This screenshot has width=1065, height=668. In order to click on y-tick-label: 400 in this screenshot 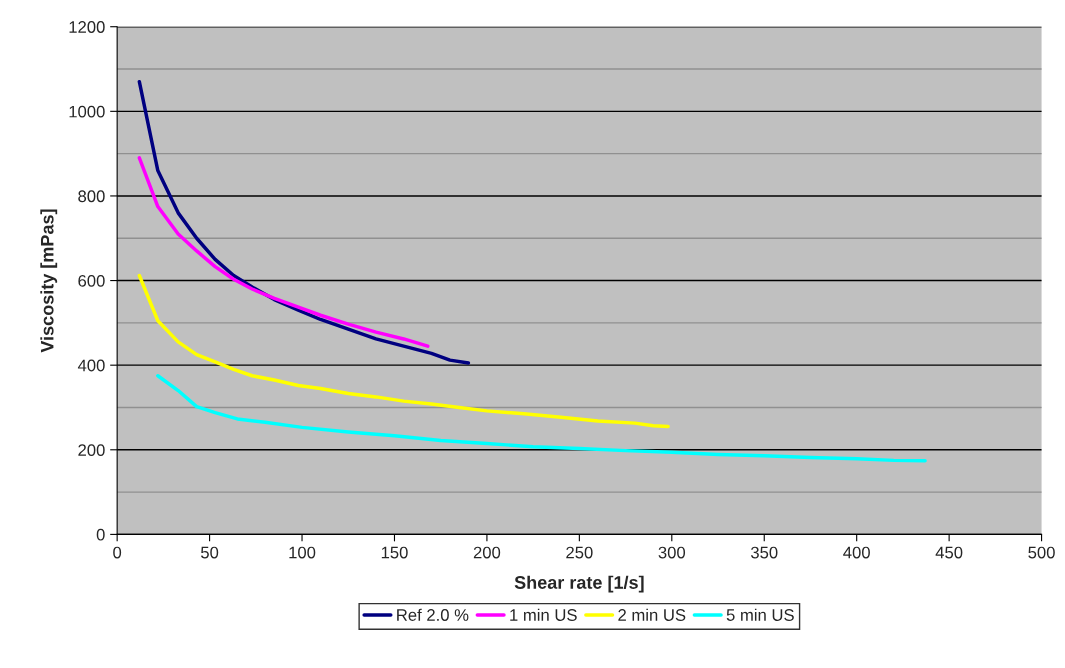, I will do `click(91, 365)`.